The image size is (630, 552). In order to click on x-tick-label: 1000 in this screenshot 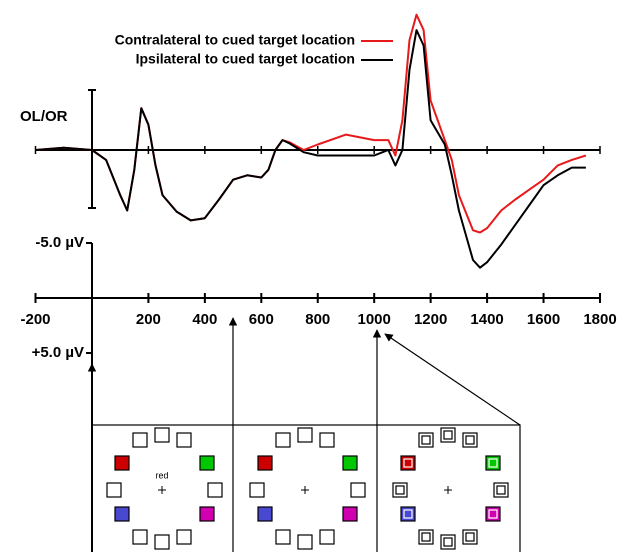, I will do `click(374, 319)`.